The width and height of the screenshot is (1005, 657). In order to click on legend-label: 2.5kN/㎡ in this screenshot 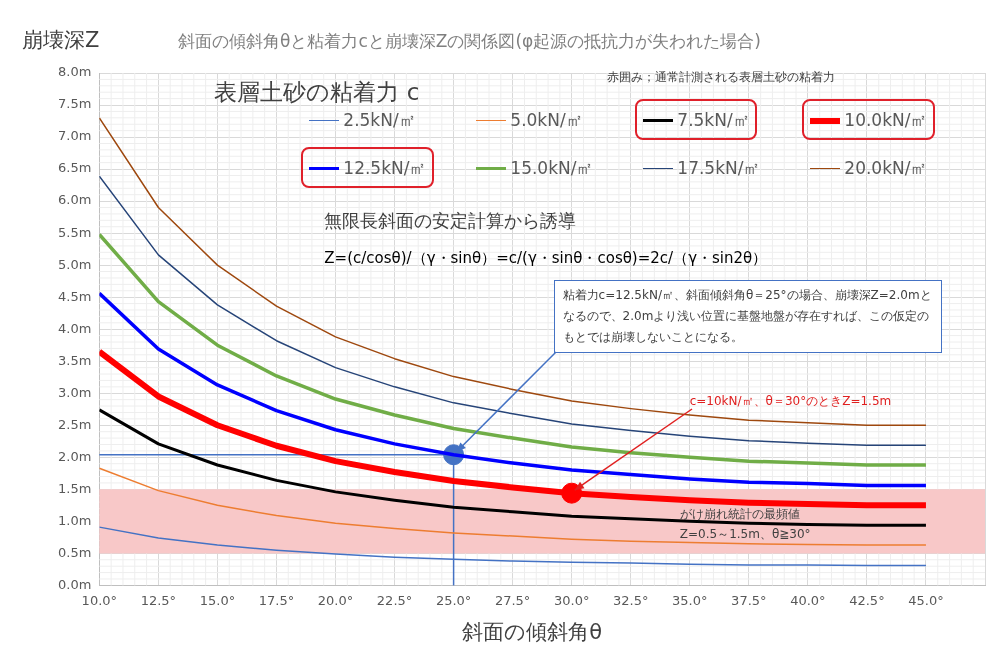, I will do `click(379, 120)`.